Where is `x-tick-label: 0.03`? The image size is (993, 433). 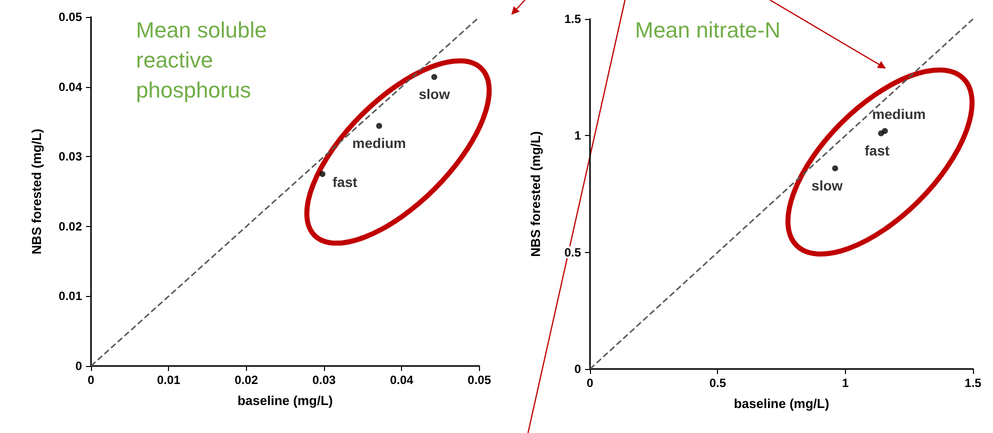
x-tick-label: 0.03 is located at coordinates (324, 380).